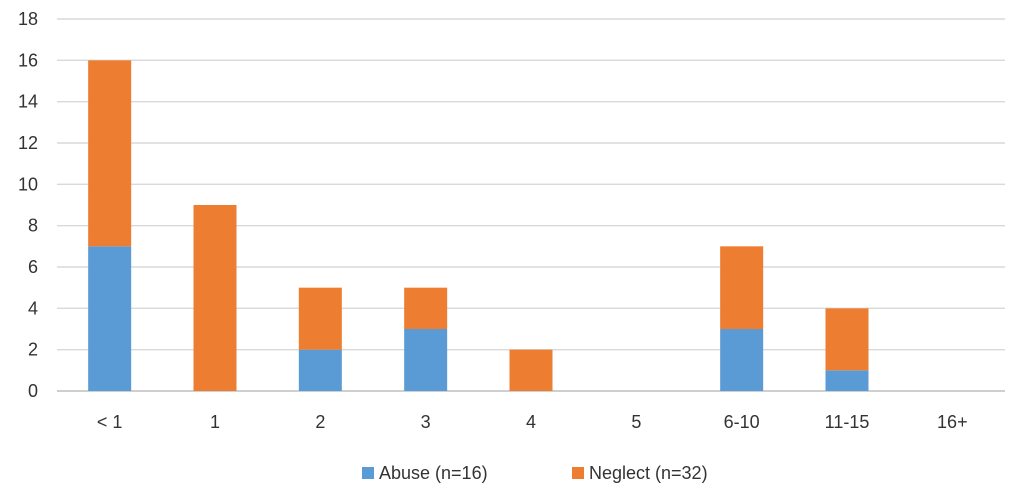  Describe the element at coordinates (33, 267) in the screenshot. I see `y-tick-label: 6` at that location.